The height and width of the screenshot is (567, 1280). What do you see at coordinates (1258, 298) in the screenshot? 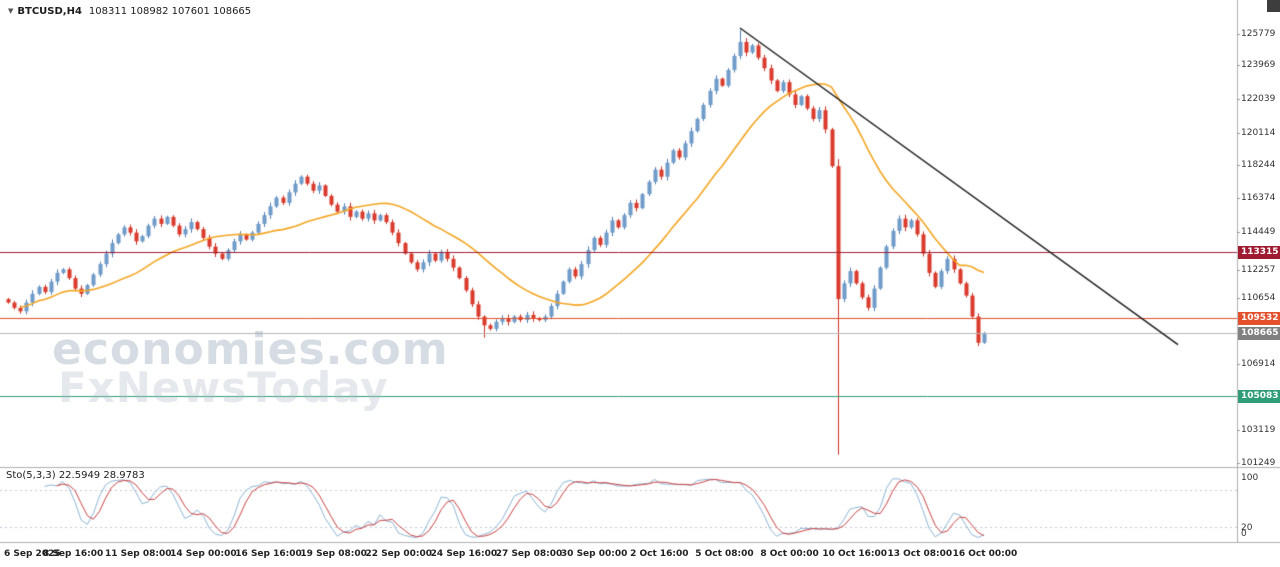
I see `price-tick-label: 110654` at bounding box center [1258, 298].